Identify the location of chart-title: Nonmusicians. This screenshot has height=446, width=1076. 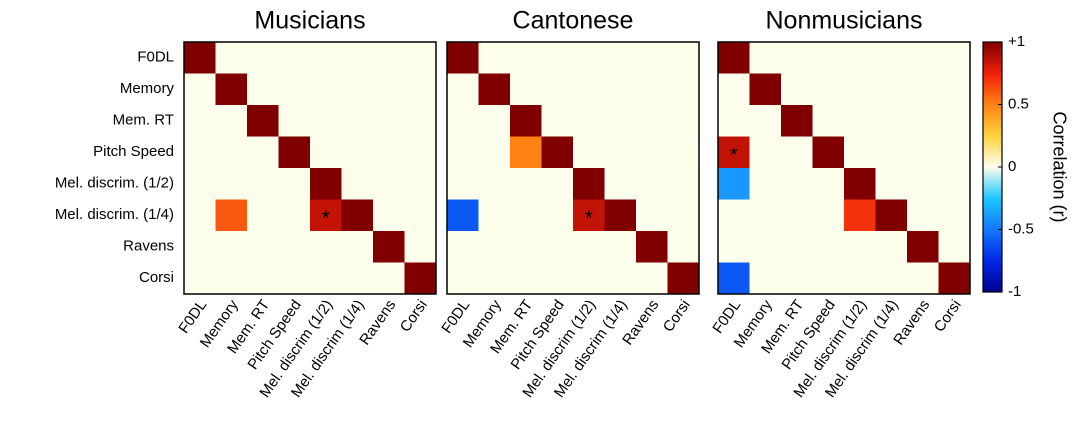
(843, 21).